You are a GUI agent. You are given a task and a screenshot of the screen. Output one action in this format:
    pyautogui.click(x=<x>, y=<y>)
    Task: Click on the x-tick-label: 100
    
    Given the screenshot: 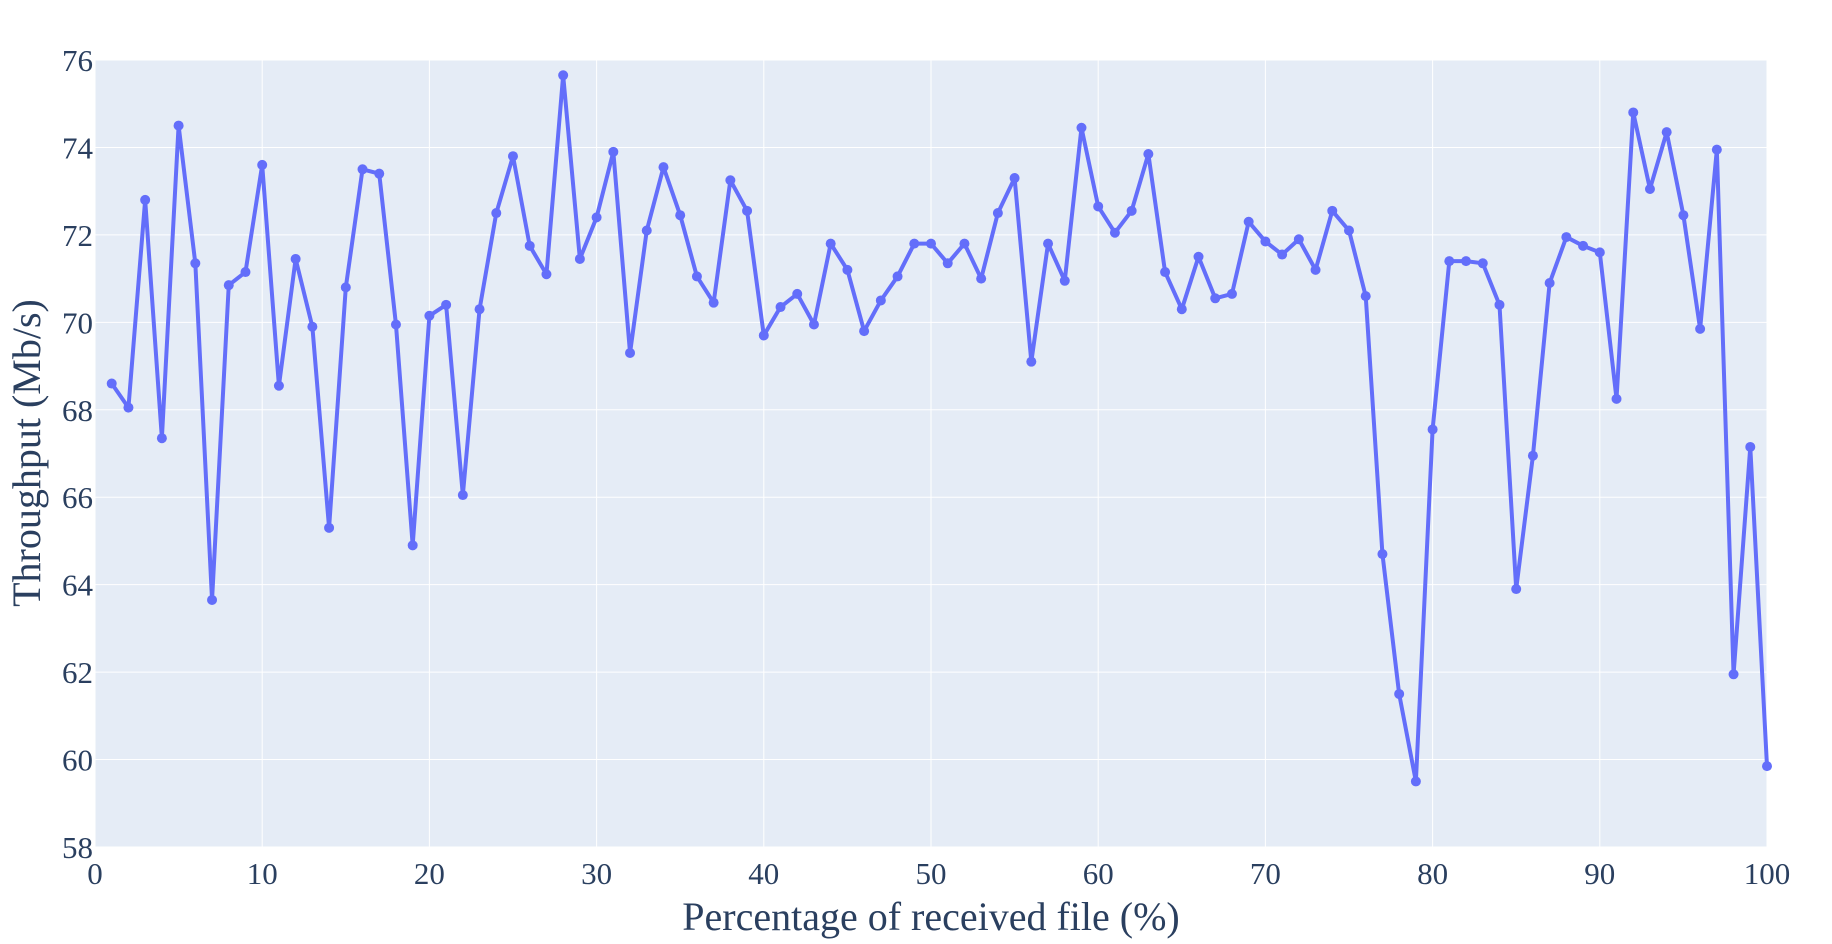 What is the action you would take?
    pyautogui.click(x=1767, y=873)
    